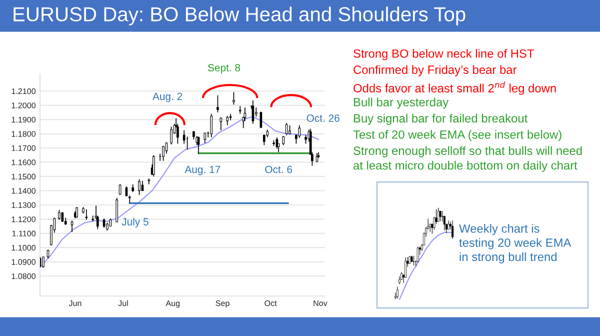 Image resolution: width=600 pixels, height=336 pixels. Describe the element at coordinates (24, 148) in the screenshot. I see `y-tick-label: 1.1700` at that location.